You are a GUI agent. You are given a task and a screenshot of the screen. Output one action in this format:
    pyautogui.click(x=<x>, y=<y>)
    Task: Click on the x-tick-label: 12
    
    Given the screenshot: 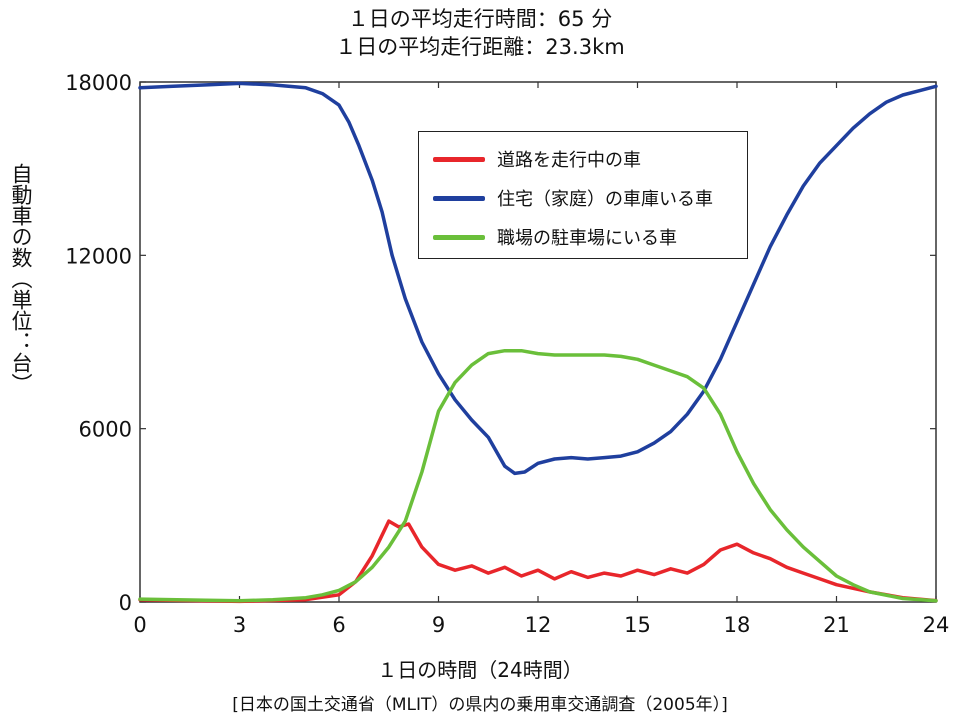 What is the action you would take?
    pyautogui.click(x=538, y=625)
    